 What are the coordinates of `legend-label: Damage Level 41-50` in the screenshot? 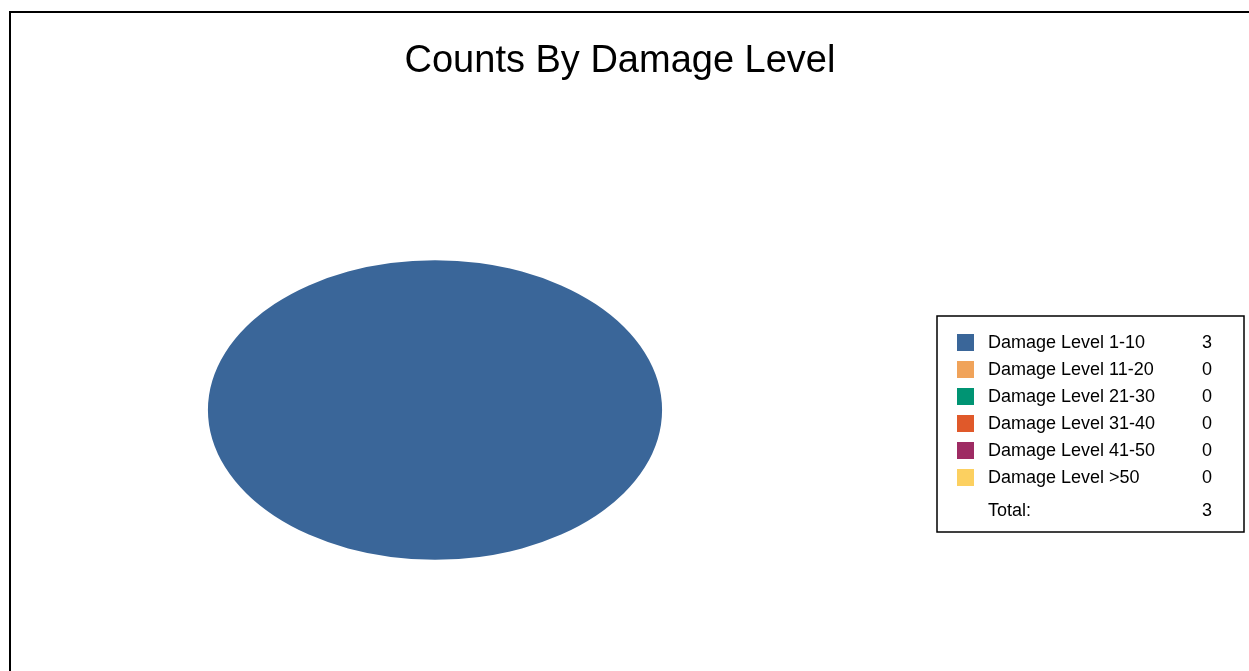 It's located at (1072, 450).